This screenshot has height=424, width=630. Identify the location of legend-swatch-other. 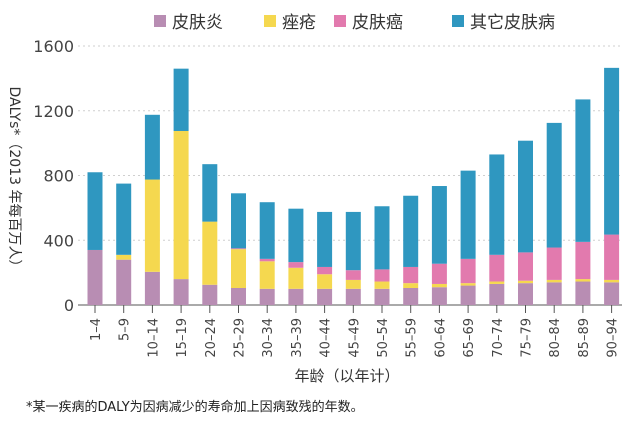
(458, 20).